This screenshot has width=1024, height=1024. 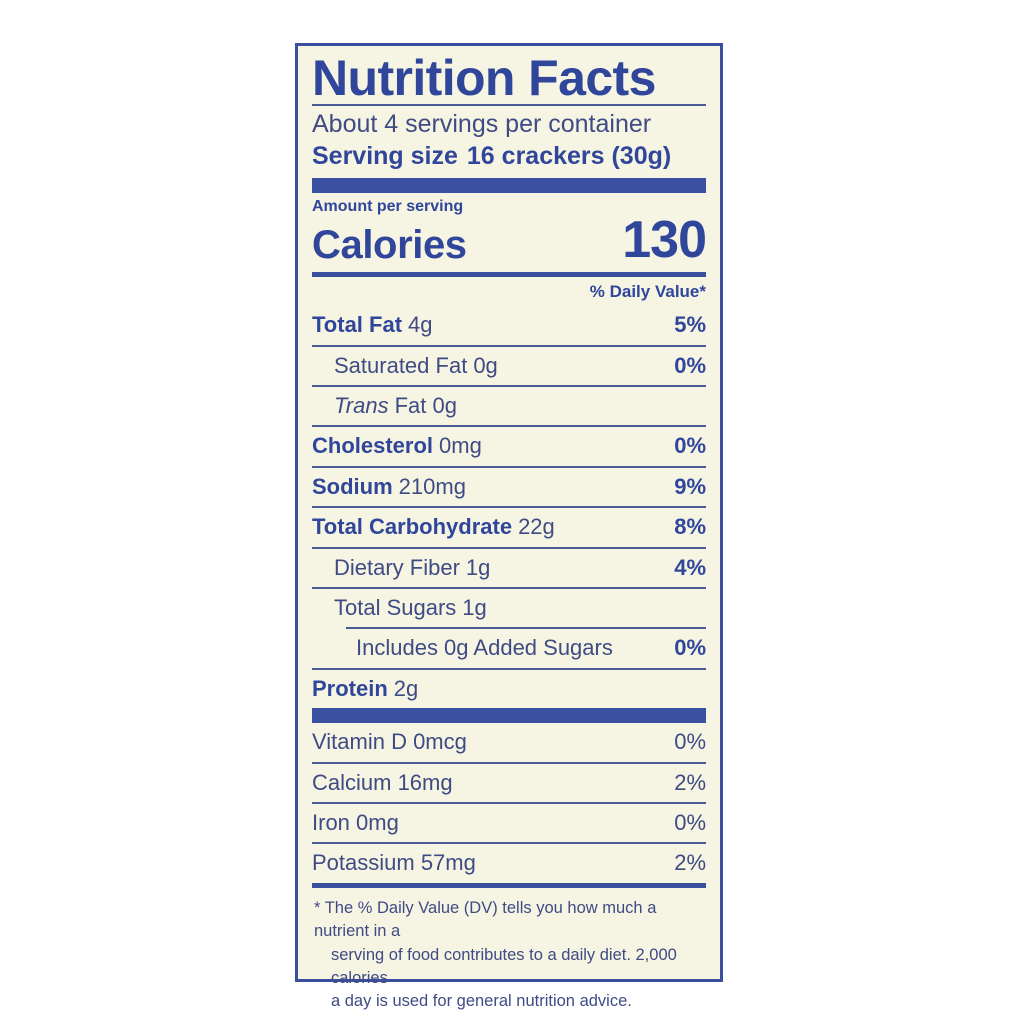 I want to click on nutrient-name: Sodium, so click(x=352, y=486).